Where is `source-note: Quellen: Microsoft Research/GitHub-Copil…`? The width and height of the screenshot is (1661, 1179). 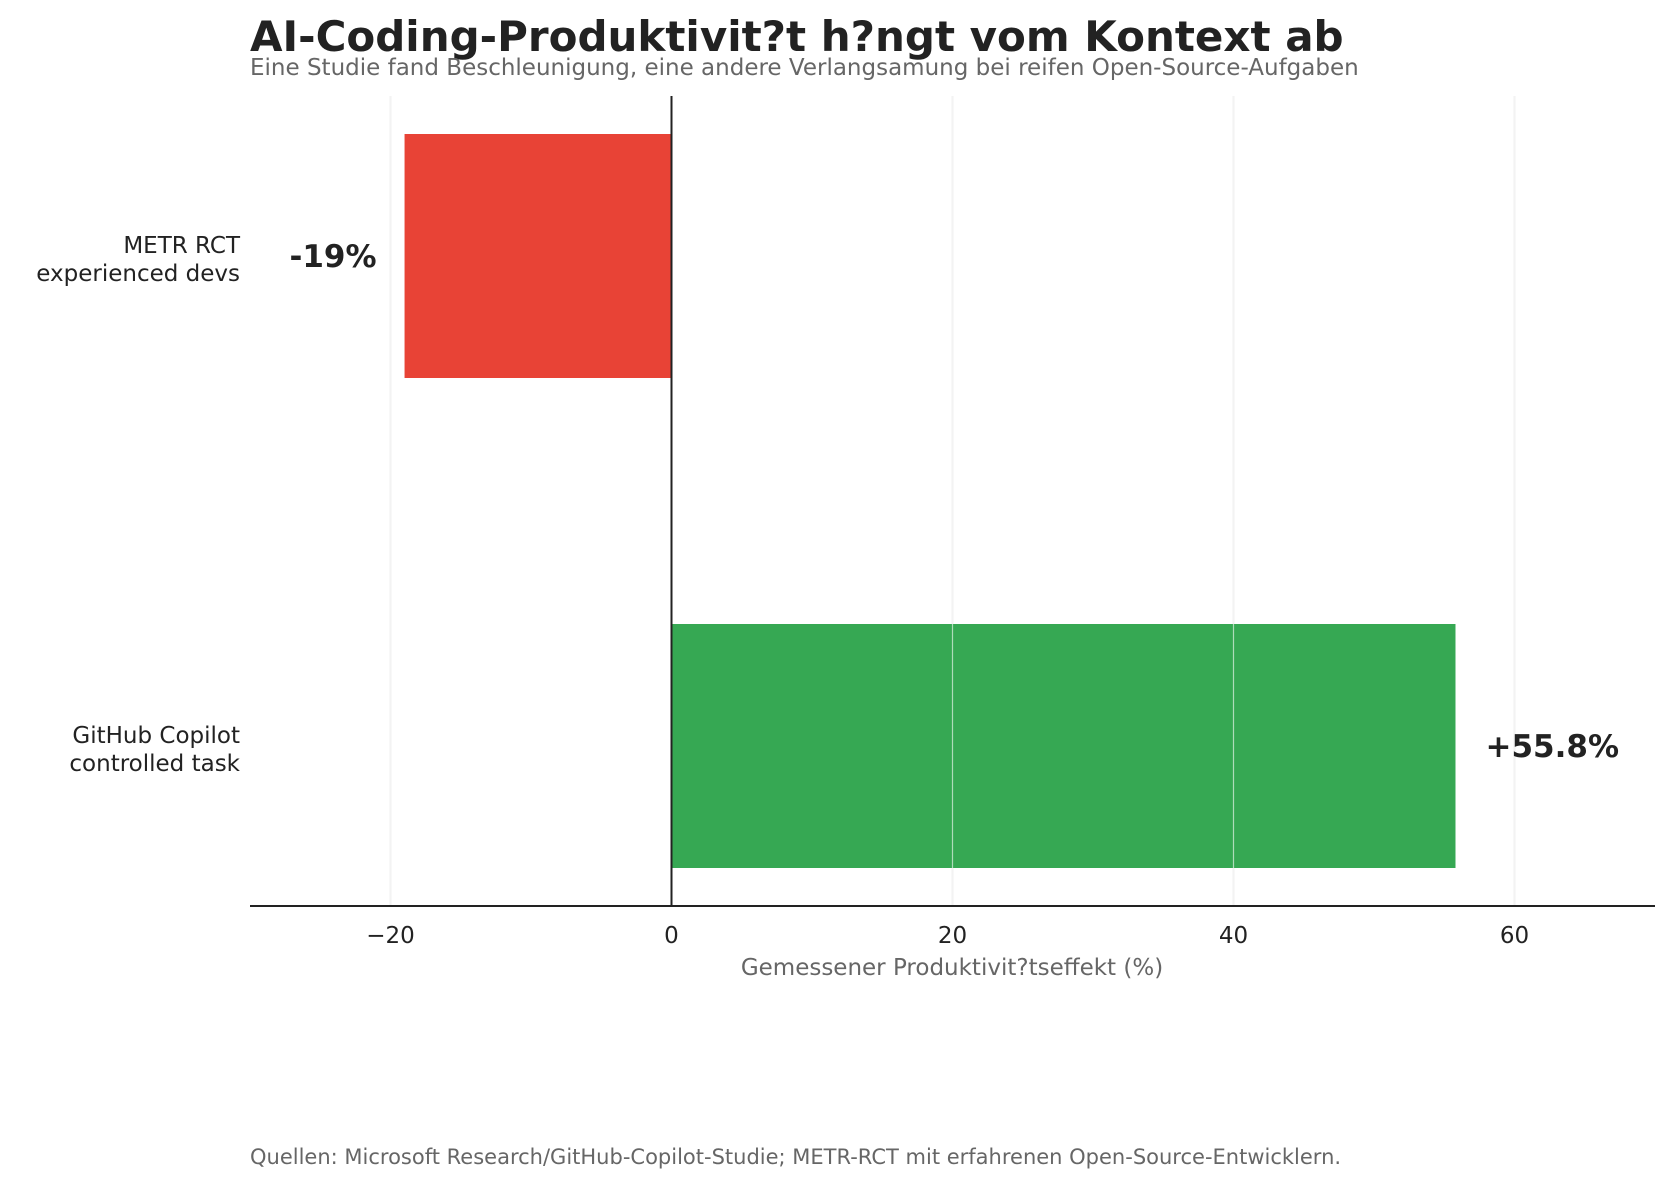
source-note: Quellen: Microsoft Research/GitHub-Copil… is located at coordinates (796, 1157).